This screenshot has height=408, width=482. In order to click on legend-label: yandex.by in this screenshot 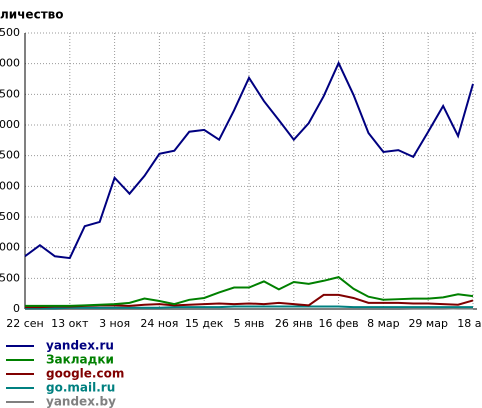, I will do `click(81, 401)`.